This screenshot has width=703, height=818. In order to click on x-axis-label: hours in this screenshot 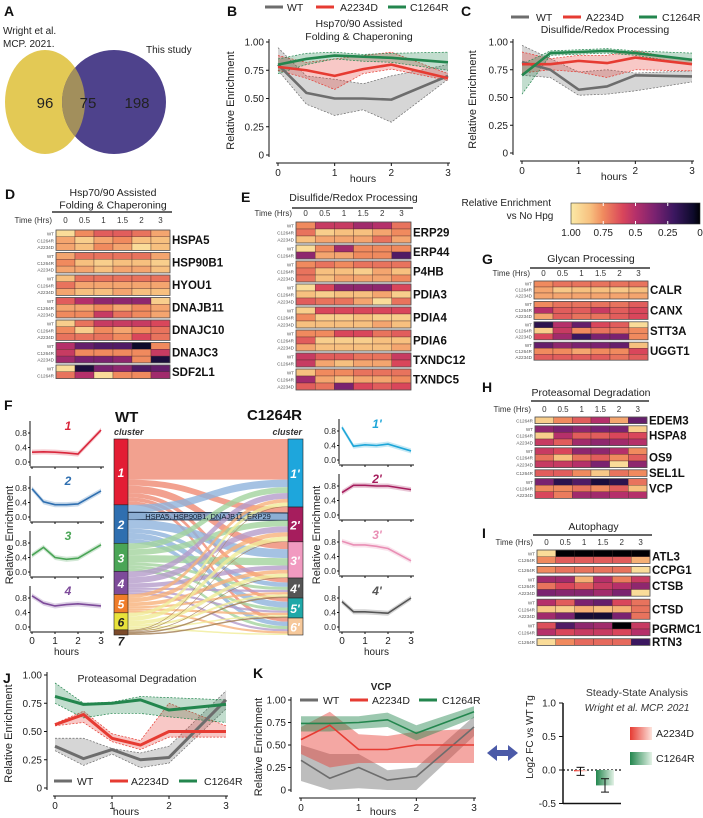, I will do `click(66, 652)`.